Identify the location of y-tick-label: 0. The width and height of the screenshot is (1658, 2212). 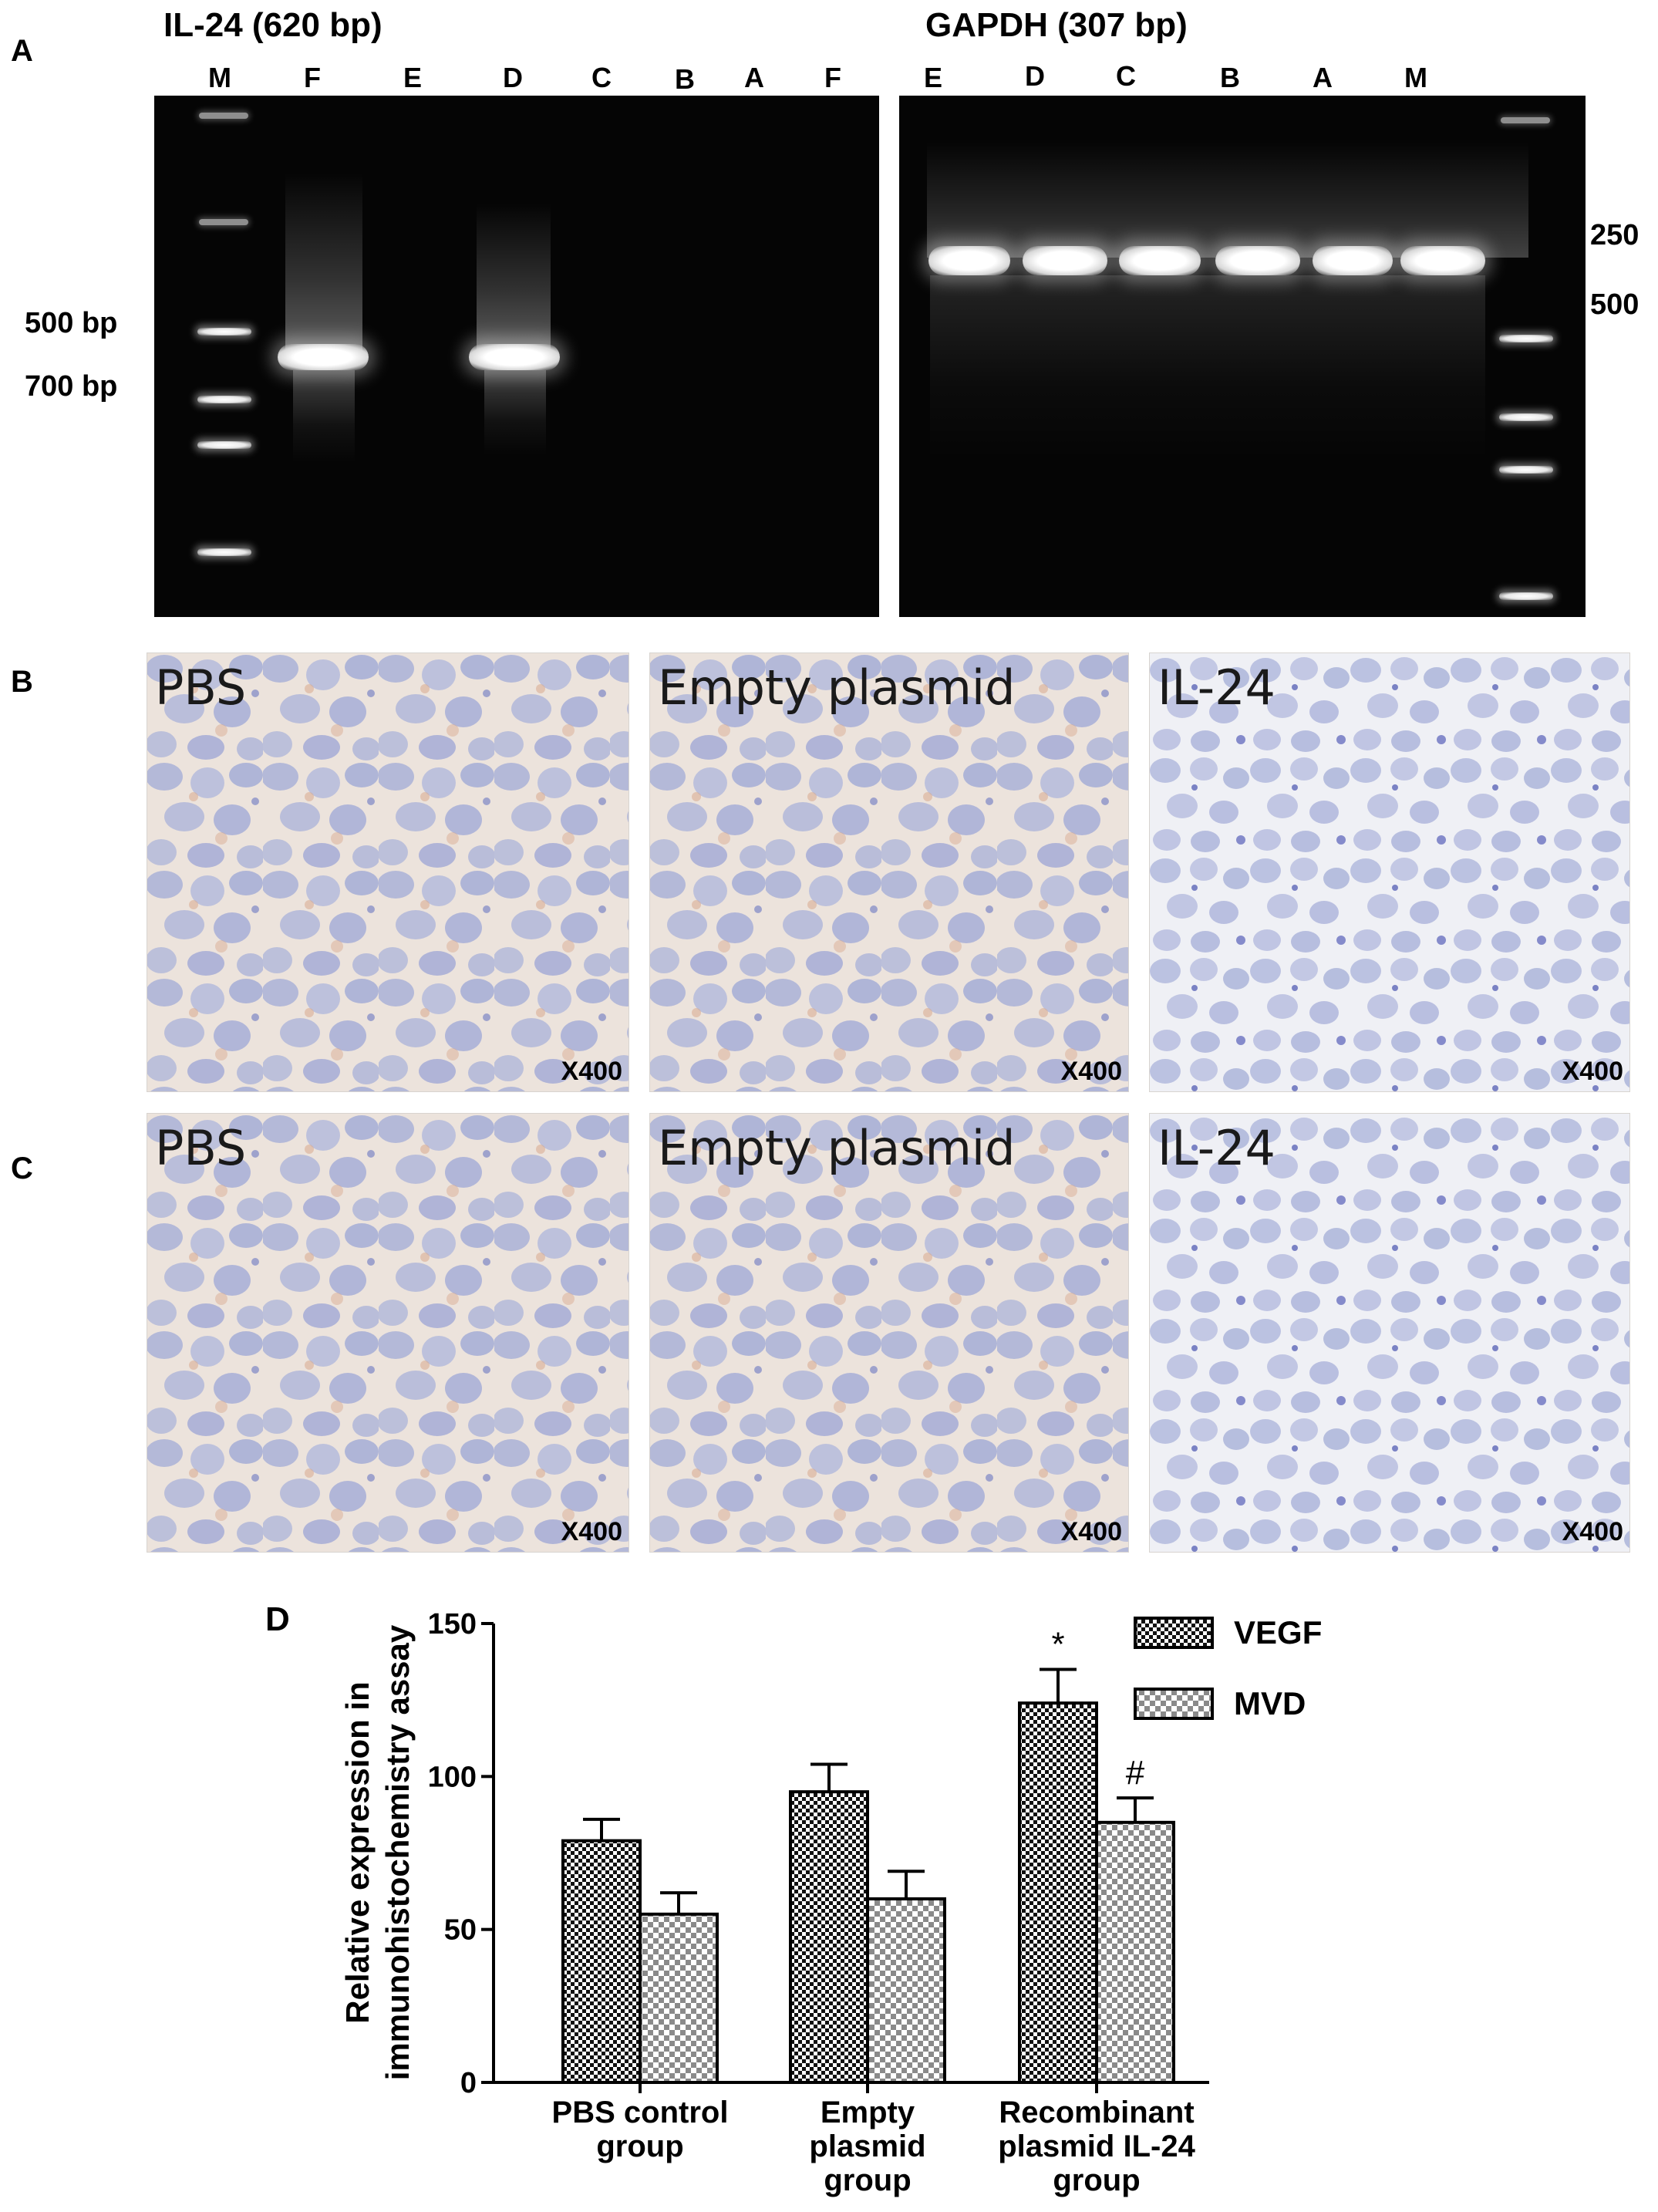
(468, 2083).